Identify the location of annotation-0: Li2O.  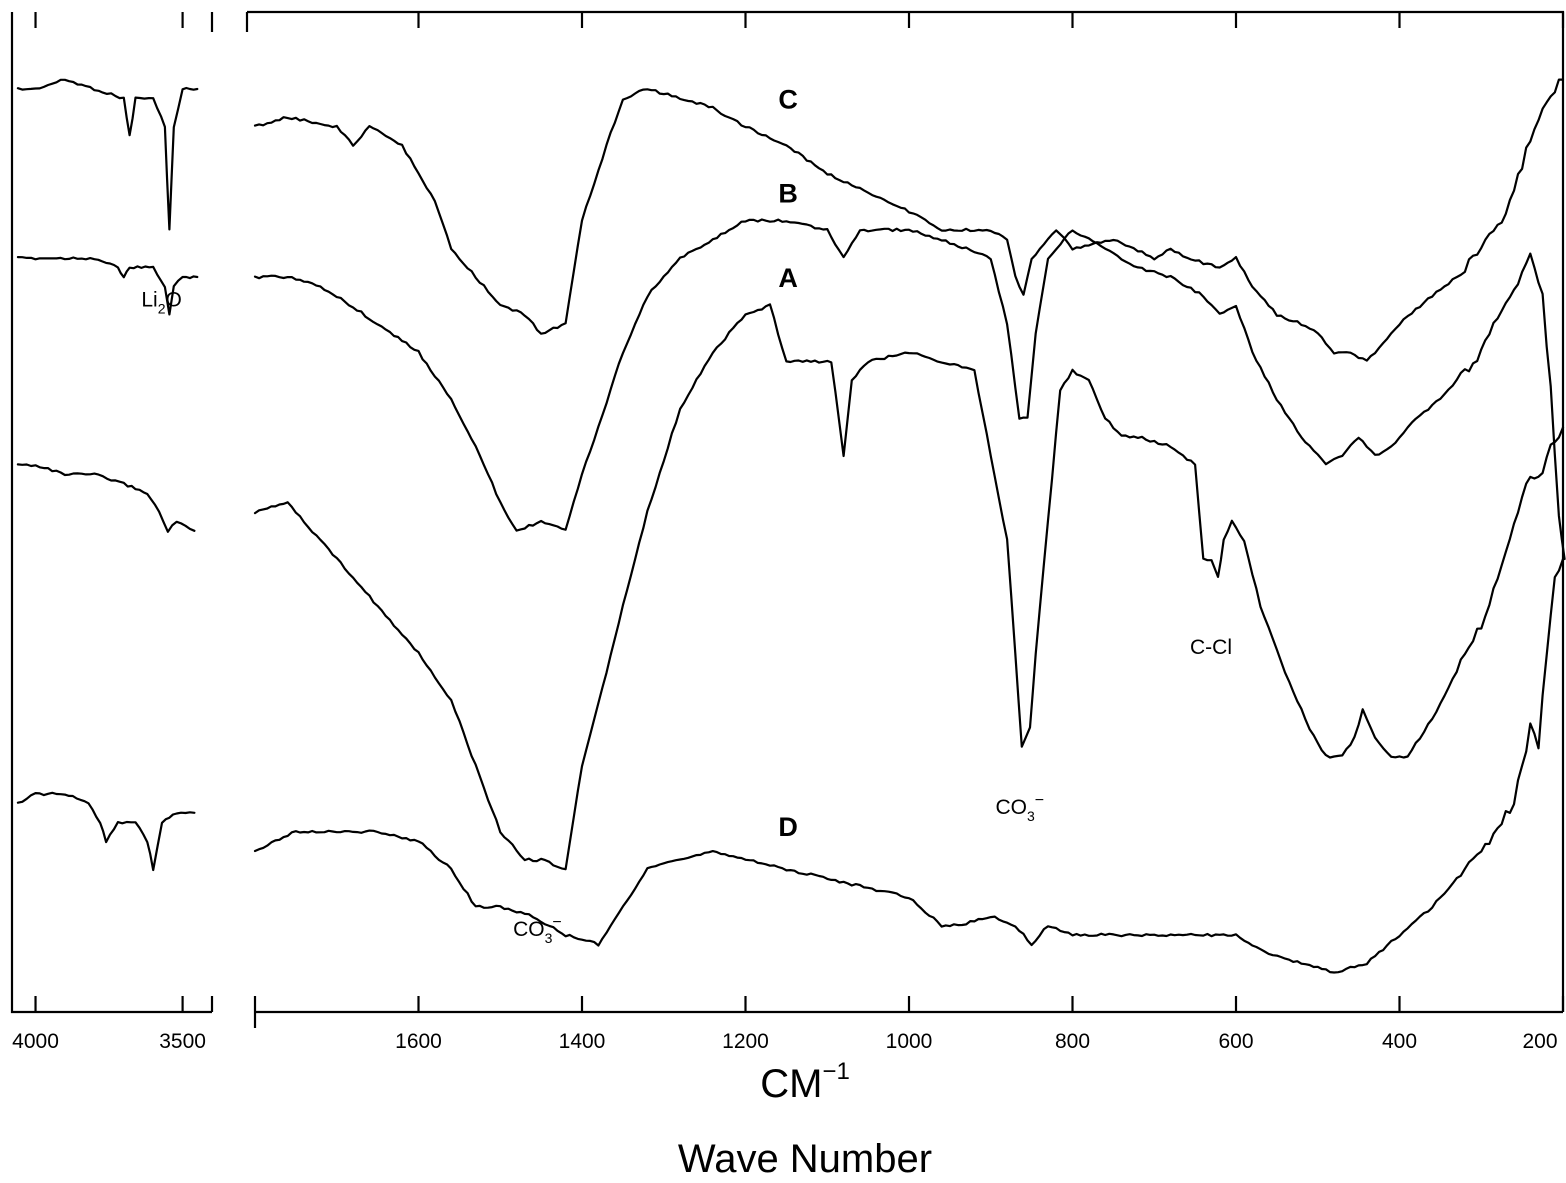
(161, 302).